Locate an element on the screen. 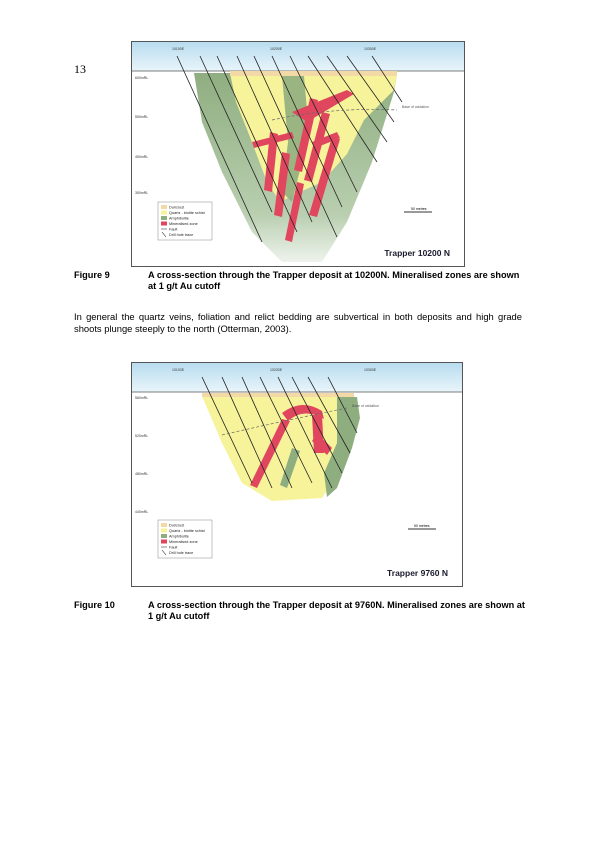  elevation-label: 450mRL is located at coordinates (141, 157).